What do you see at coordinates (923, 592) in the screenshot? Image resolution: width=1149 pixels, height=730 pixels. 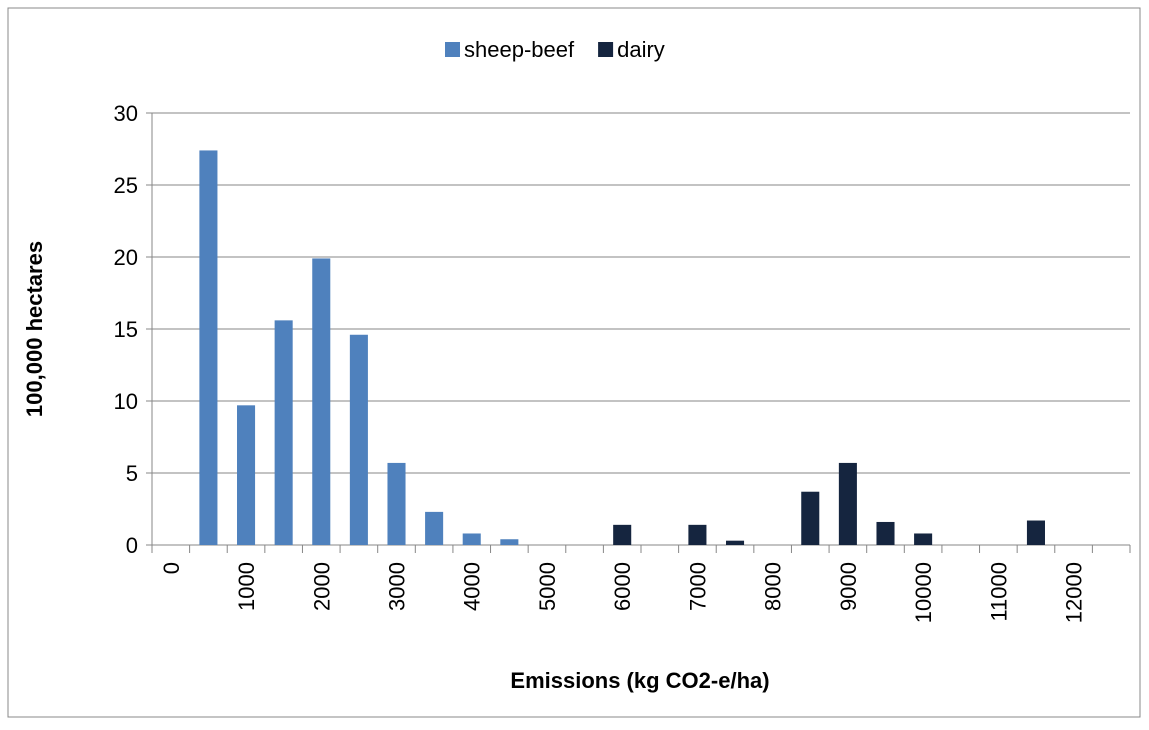 I see `x-tick-label: 10000` at bounding box center [923, 592].